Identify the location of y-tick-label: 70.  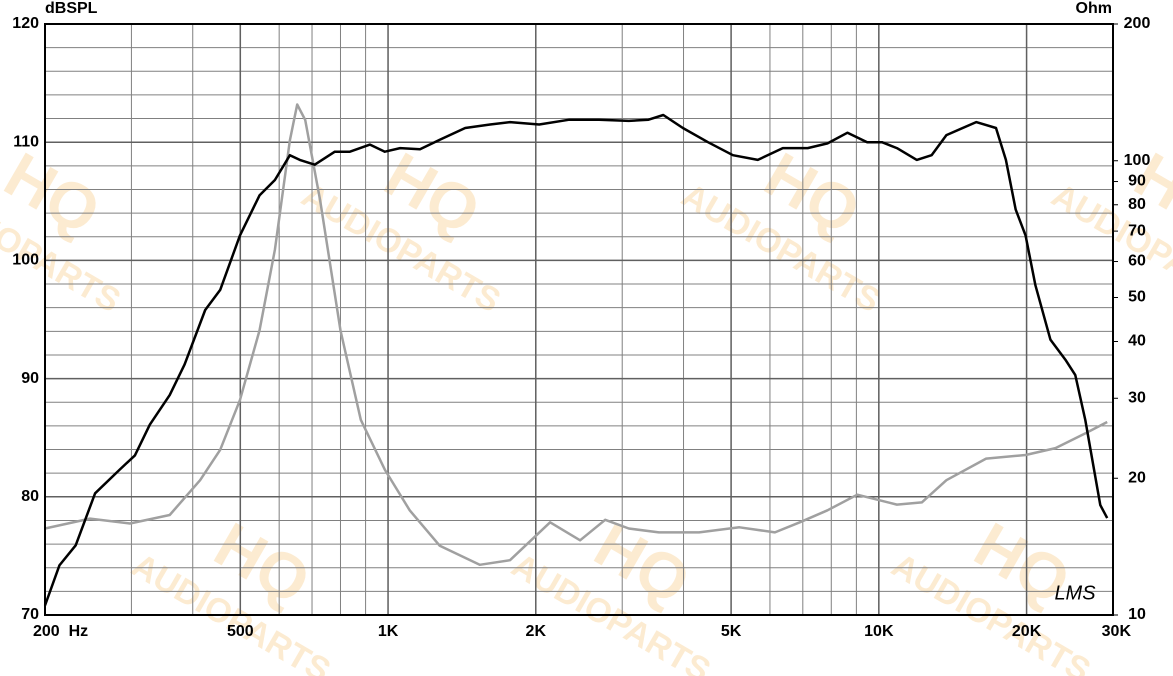
(30, 614).